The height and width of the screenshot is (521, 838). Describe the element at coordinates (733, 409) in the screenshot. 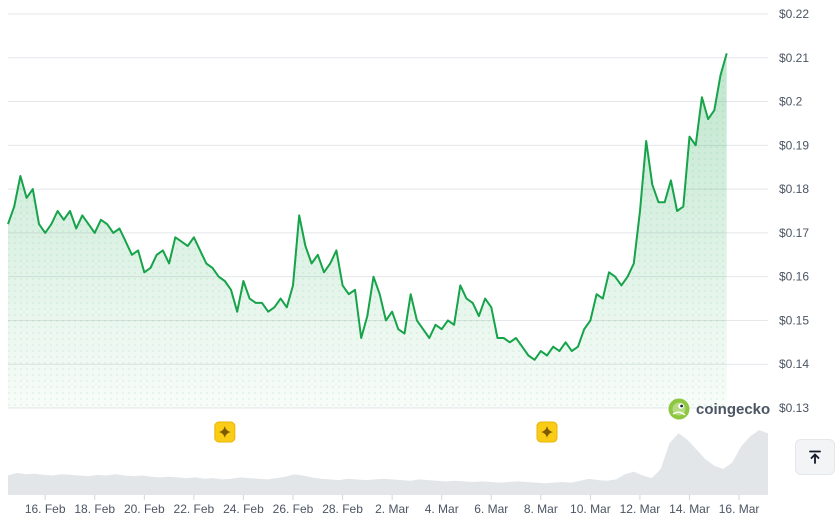

I see `watermark-text: coingecko` at that location.